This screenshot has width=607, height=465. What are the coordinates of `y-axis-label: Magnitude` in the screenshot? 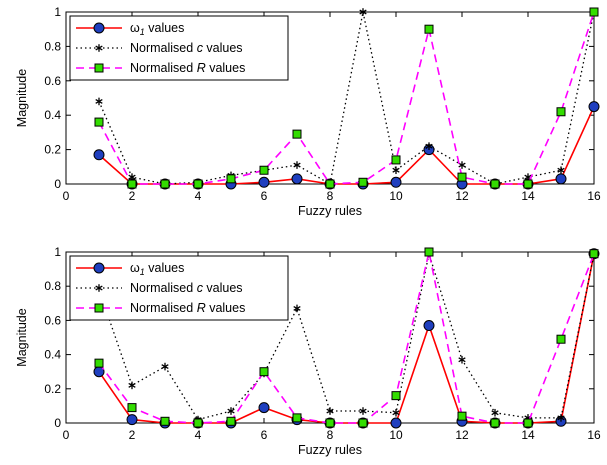 It's located at (22, 98).